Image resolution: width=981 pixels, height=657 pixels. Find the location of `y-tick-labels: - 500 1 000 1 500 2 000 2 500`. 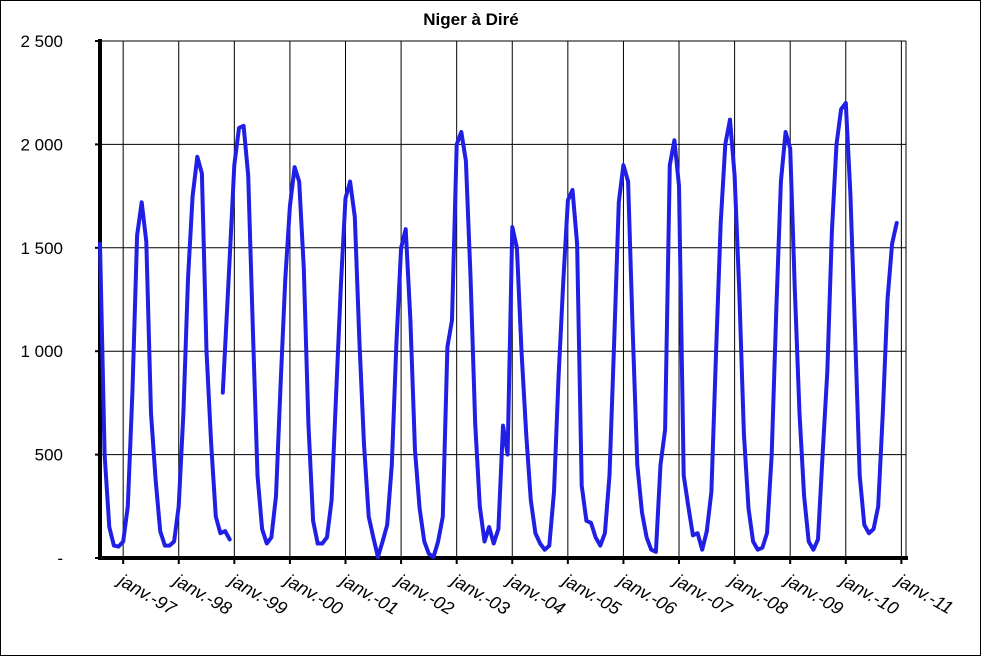

y-tick-labels: - 500 1 000 1 500 2 000 2 500 is located at coordinates (41, 300).